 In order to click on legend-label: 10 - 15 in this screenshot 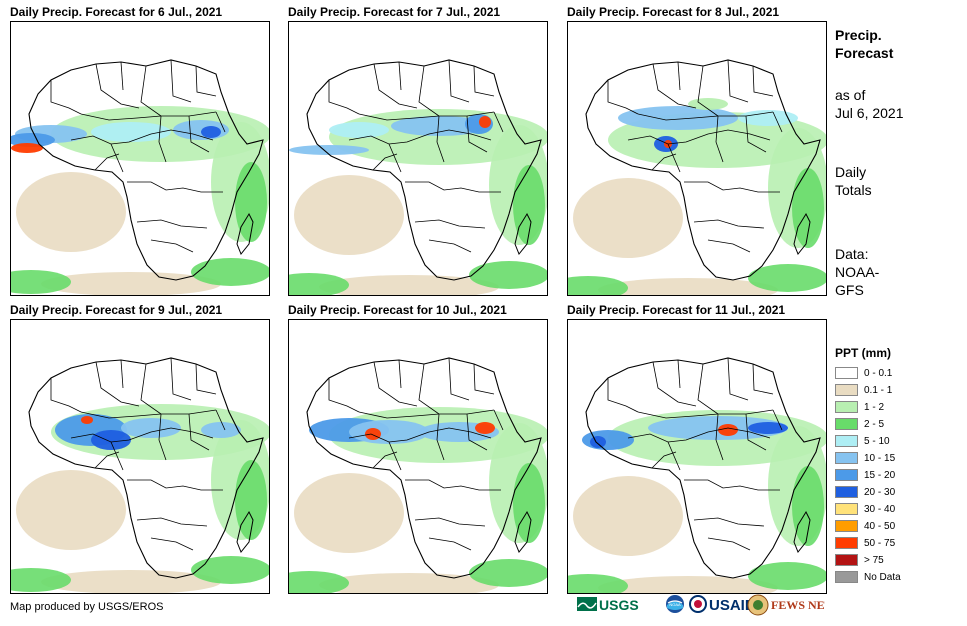, I will do `click(880, 458)`.